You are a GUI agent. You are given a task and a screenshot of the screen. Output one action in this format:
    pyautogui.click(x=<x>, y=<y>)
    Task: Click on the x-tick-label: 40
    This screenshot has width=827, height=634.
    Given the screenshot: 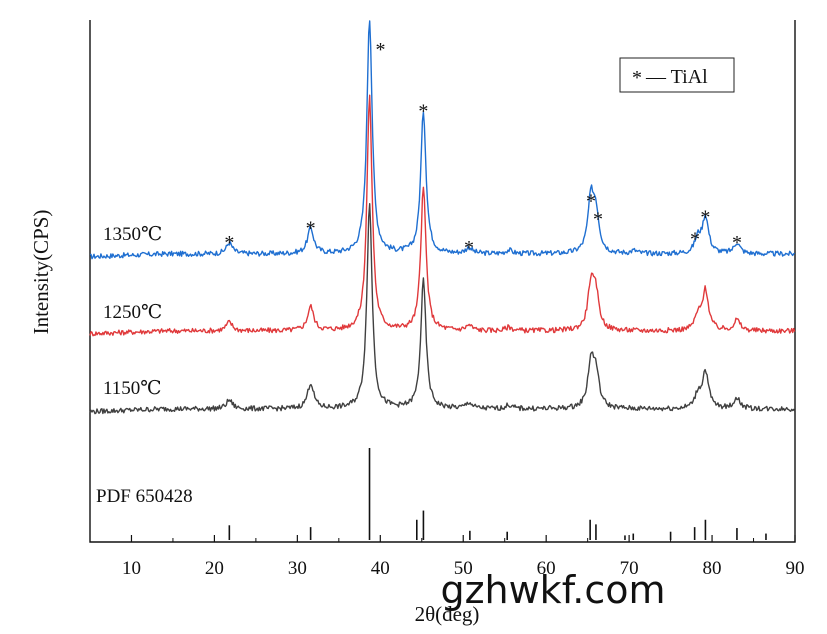 What is the action you would take?
    pyautogui.click(x=380, y=568)
    